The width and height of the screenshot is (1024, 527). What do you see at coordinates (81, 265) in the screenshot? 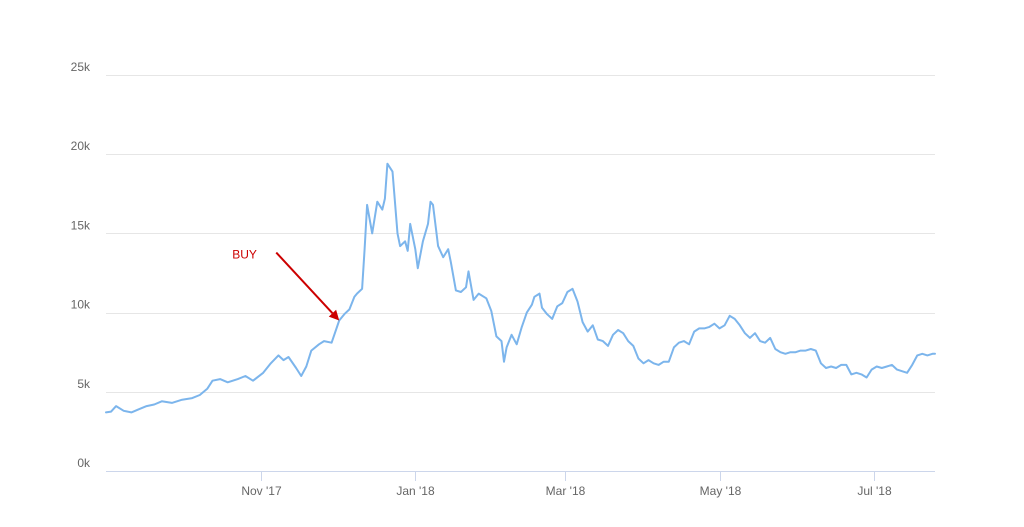
I see `y-axis-labels: 0k 5k 10k 15k 20k 25k` at bounding box center [81, 265].